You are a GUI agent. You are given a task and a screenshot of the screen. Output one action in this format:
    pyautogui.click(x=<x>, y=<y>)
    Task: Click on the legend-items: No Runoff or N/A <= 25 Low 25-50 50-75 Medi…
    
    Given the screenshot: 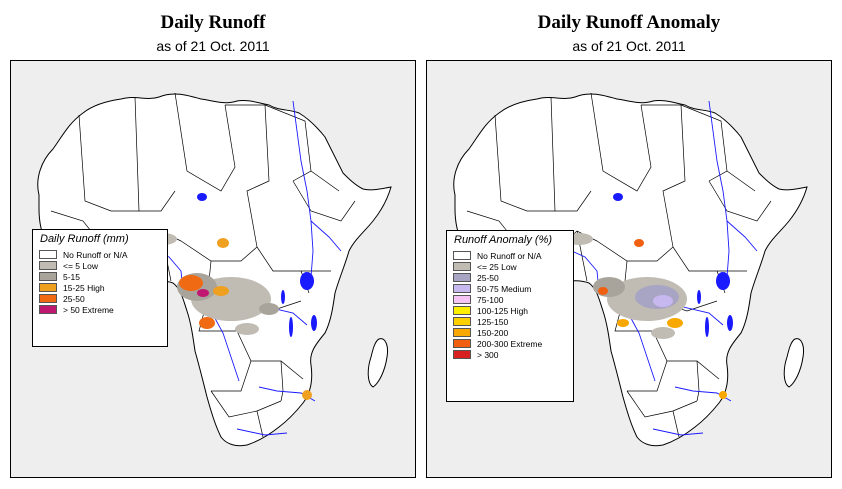 What is the action you would take?
    pyautogui.click(x=510, y=305)
    